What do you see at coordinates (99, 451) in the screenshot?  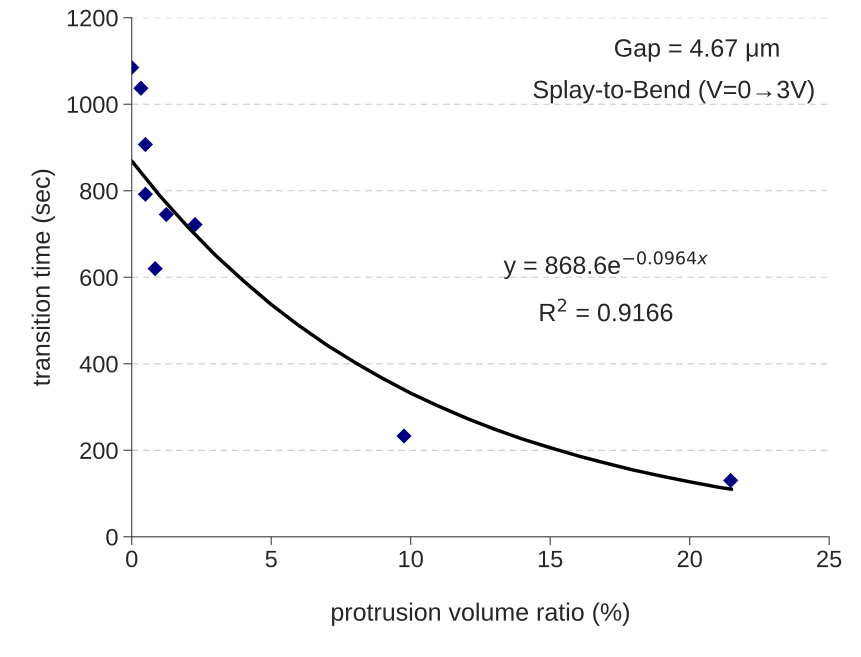 I see `y-tick-label: 200` at bounding box center [99, 451].